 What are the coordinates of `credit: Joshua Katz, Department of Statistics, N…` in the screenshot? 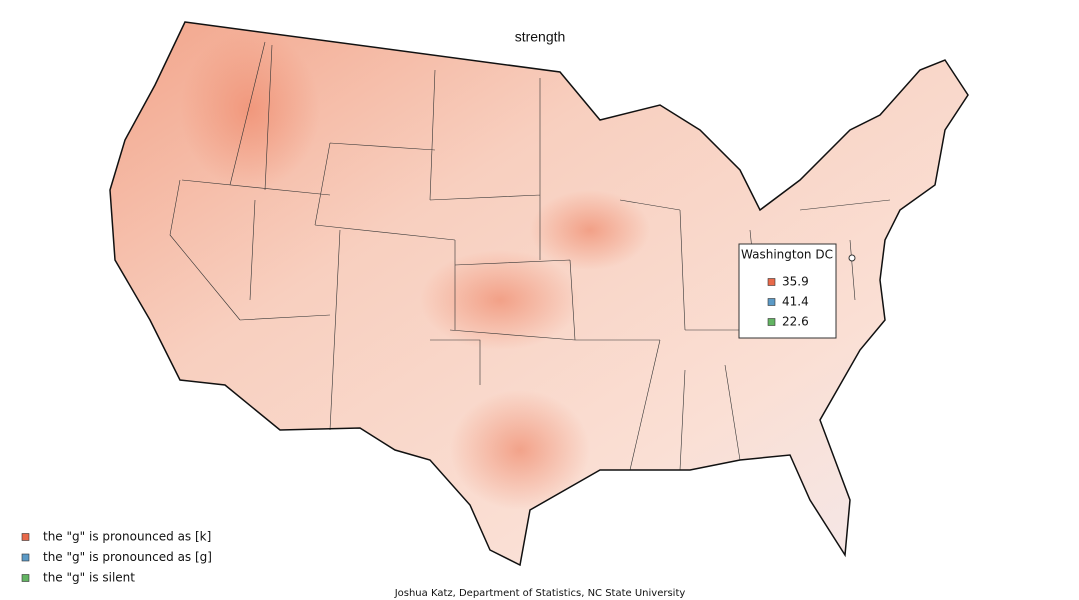 It's located at (540, 593).